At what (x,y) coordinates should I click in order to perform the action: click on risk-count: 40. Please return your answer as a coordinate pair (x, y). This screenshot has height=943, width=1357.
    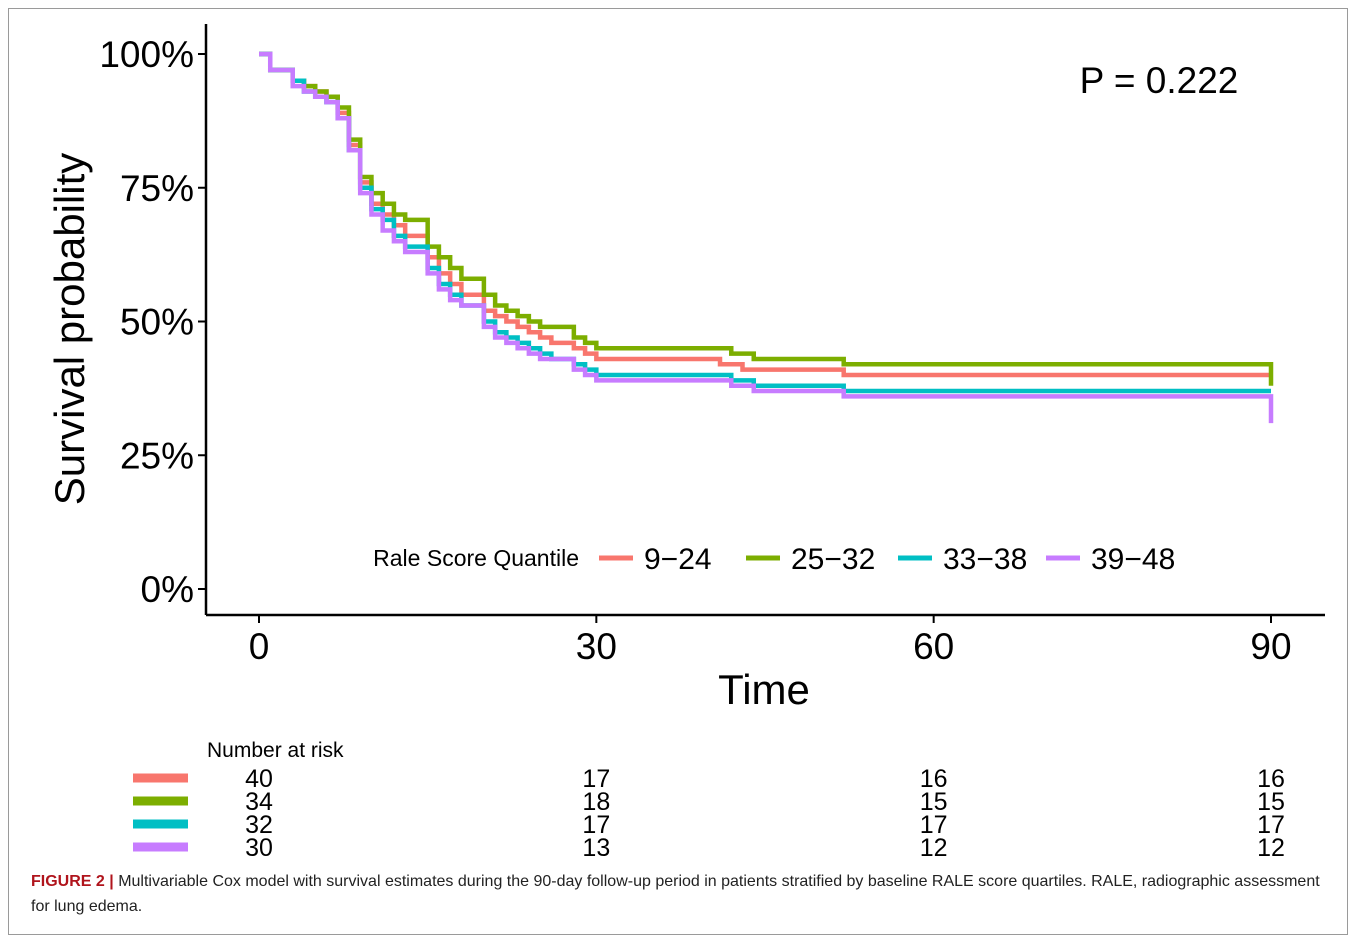
    Looking at the image, I should click on (259, 779).